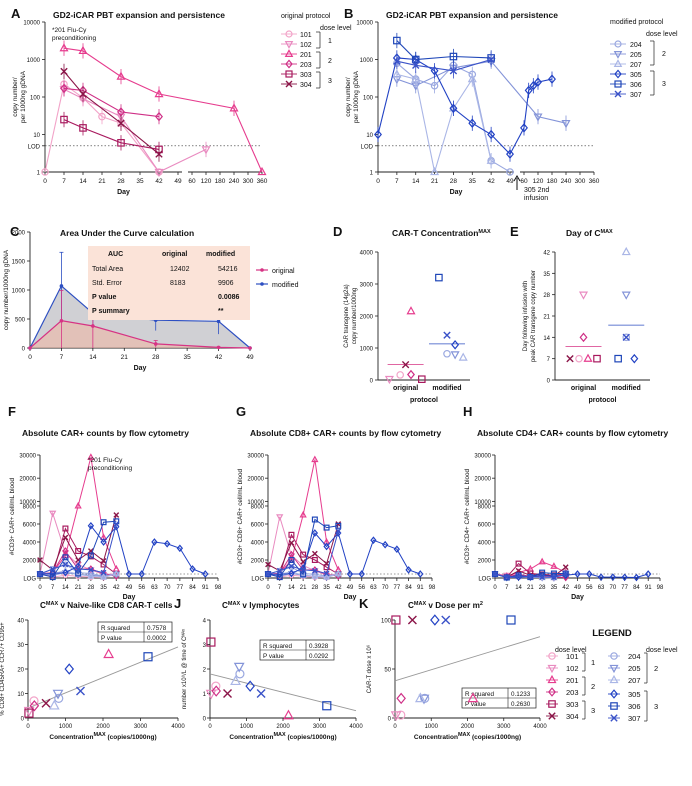 This screenshot has width=692, height=786. Describe the element at coordinates (662, 650) in the screenshot. I see `legend-dose-title: dose level` at that location.